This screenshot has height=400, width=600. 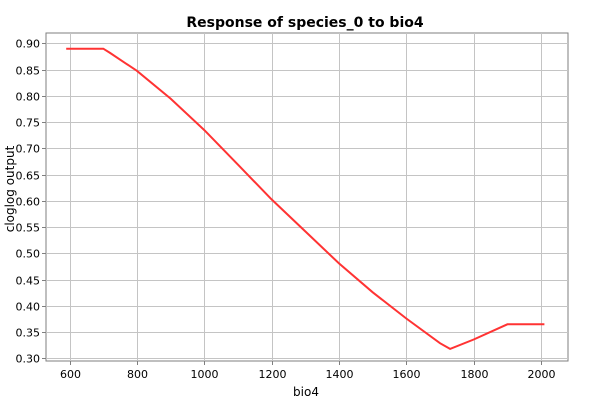 I want to click on y-tick-label: 0.40, so click(x=28, y=307).